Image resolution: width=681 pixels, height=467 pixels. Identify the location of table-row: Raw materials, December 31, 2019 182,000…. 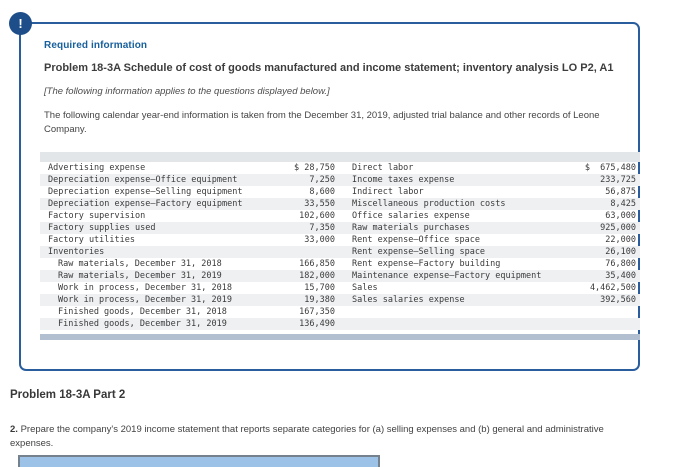
(340, 276).